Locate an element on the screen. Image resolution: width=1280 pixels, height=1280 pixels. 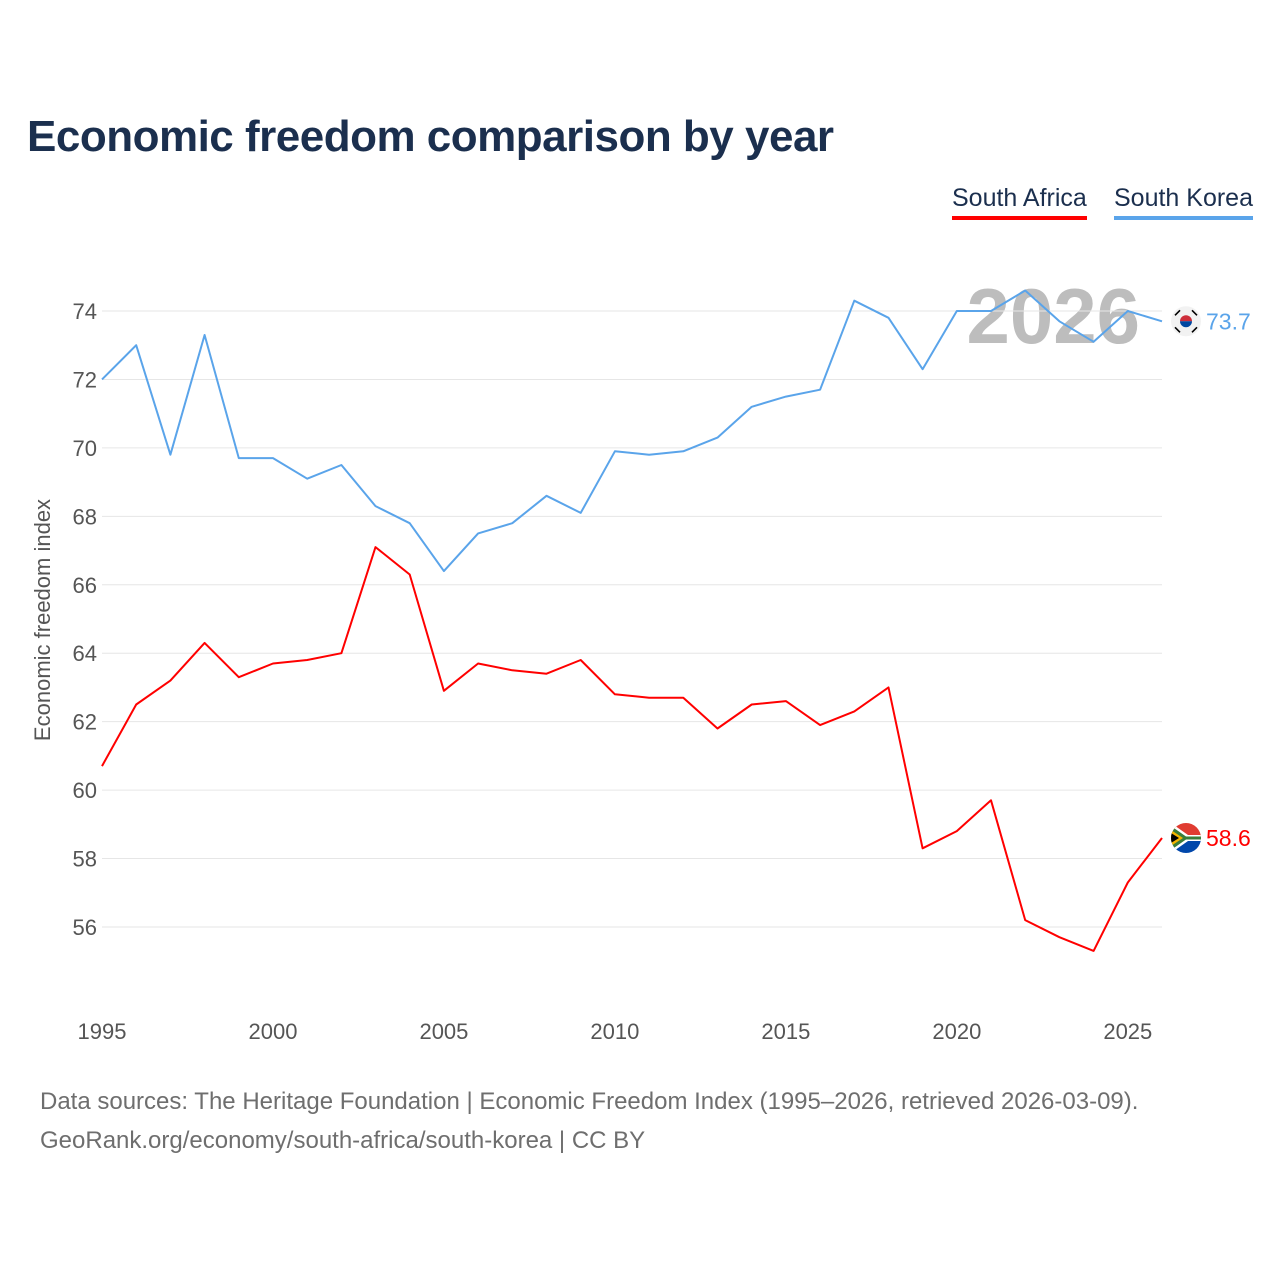
y-tick-label: 66 is located at coordinates (85, 585).